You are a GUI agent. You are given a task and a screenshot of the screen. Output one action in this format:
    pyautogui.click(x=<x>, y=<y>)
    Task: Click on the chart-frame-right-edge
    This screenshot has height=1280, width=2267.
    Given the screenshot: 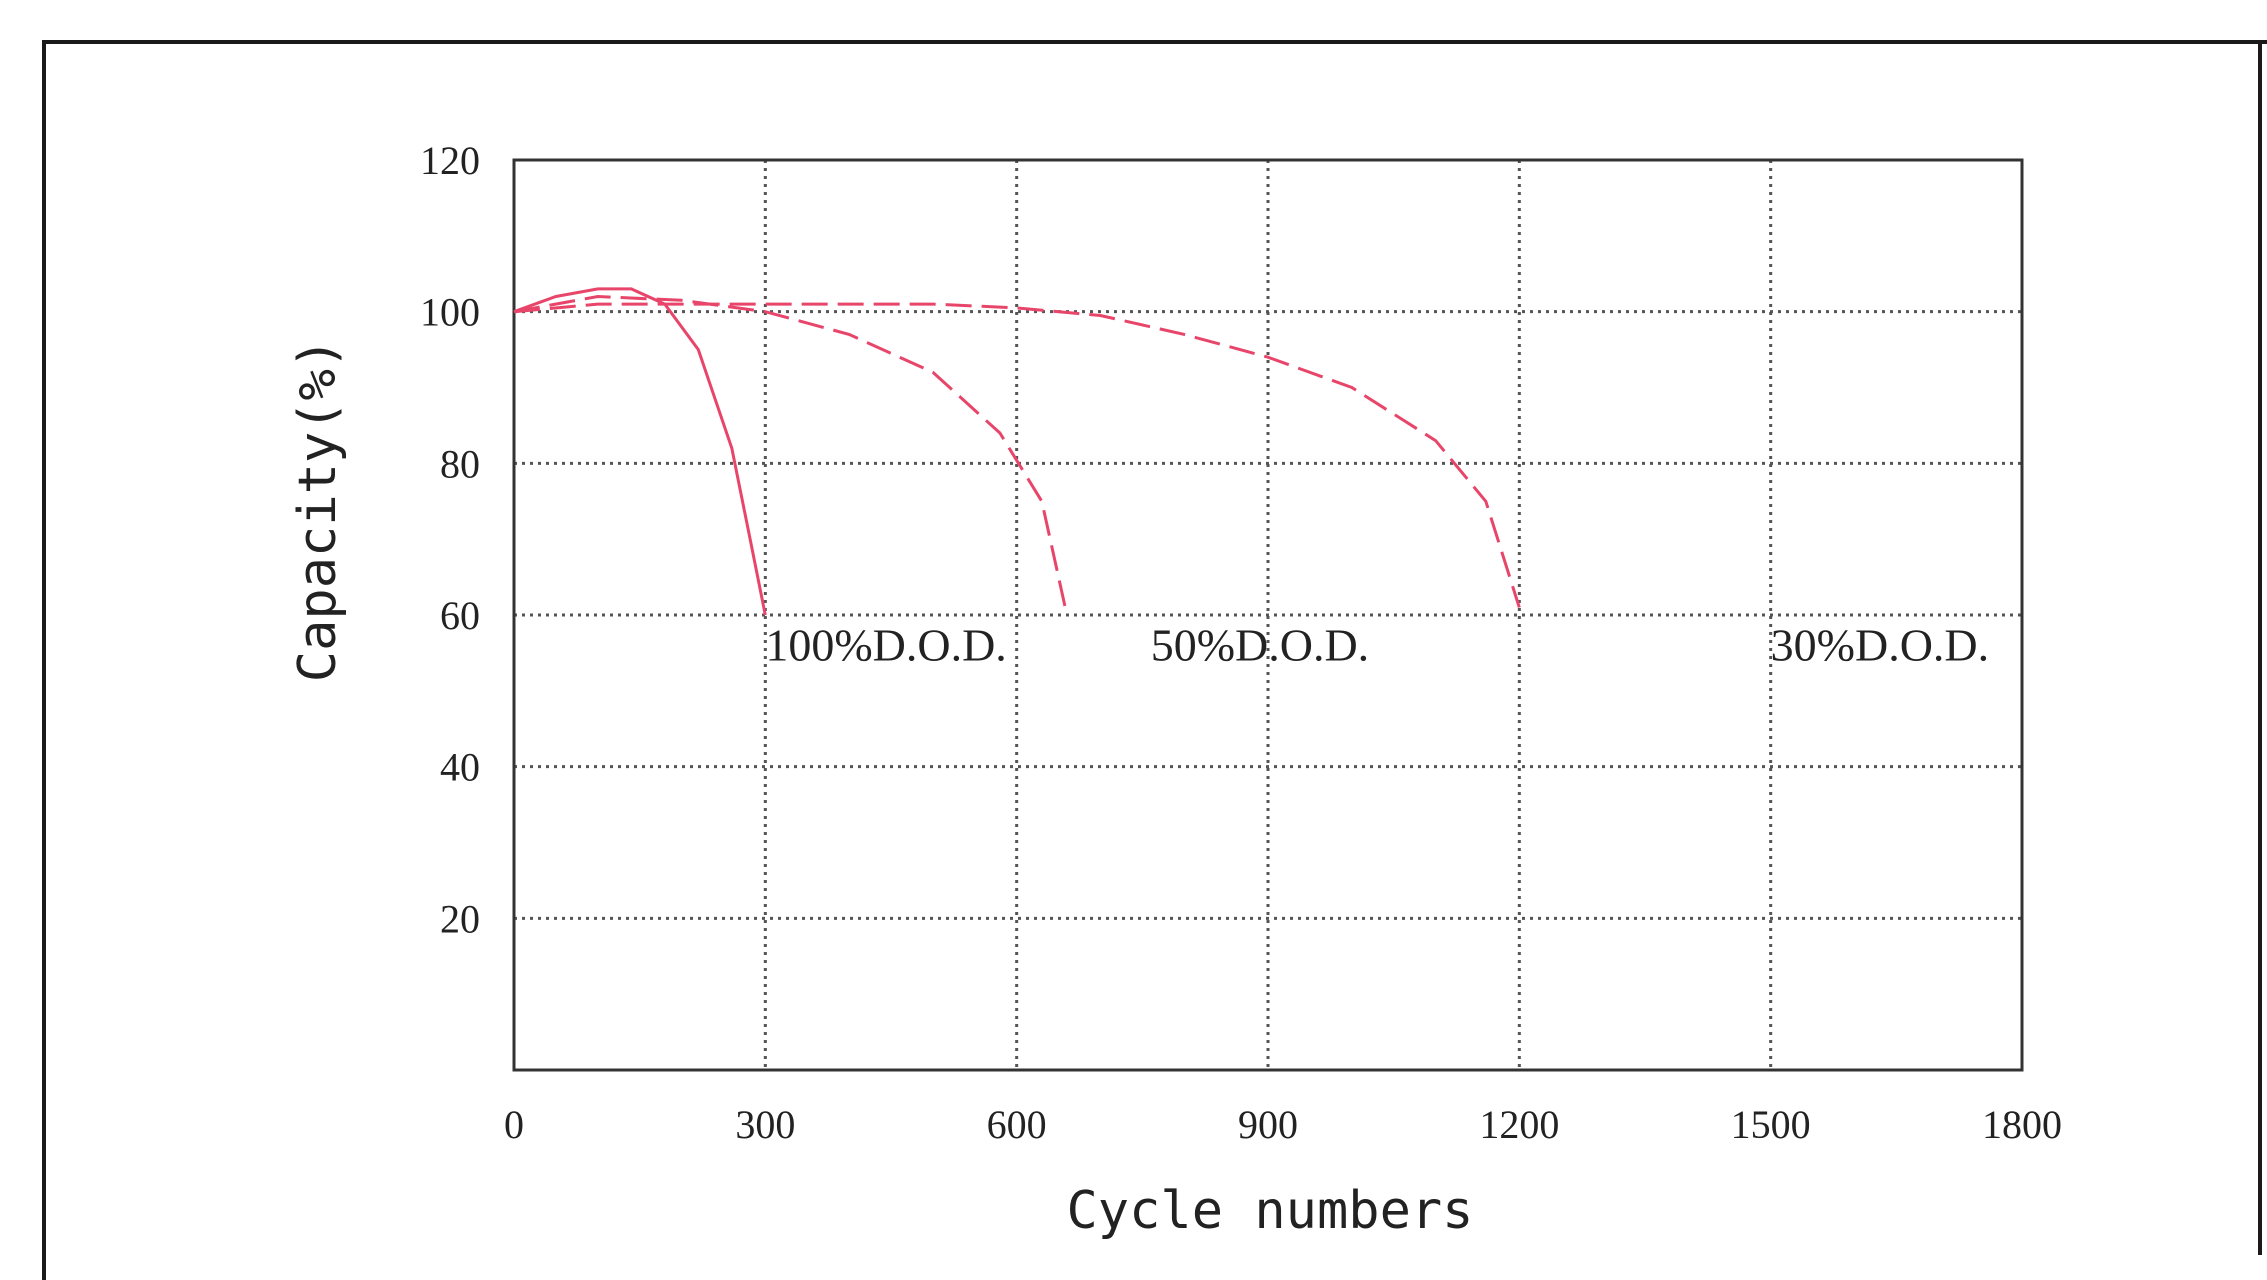 What is the action you would take?
    pyautogui.click(x=2260, y=647)
    